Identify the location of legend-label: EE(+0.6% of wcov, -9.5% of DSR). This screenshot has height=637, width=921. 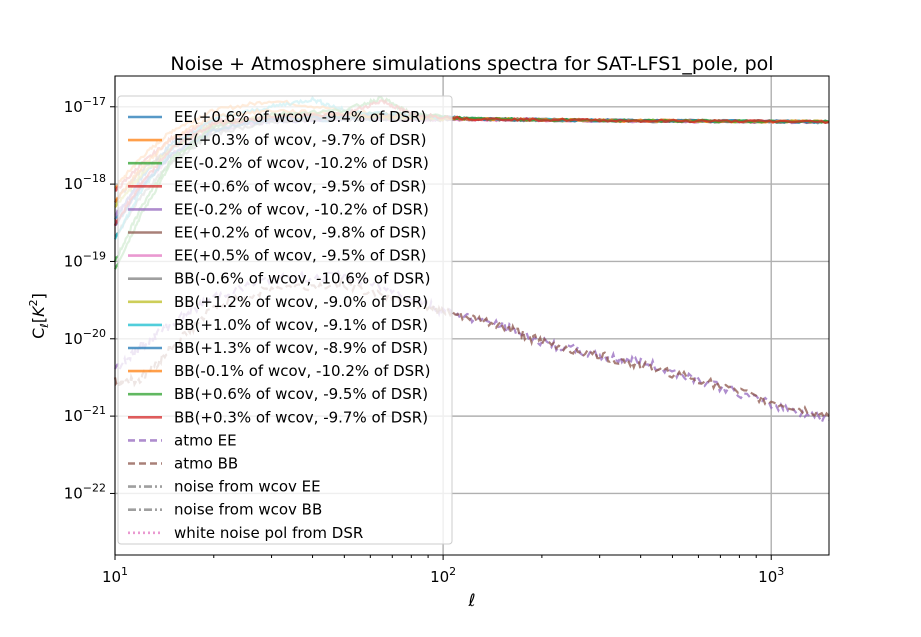
(300, 186).